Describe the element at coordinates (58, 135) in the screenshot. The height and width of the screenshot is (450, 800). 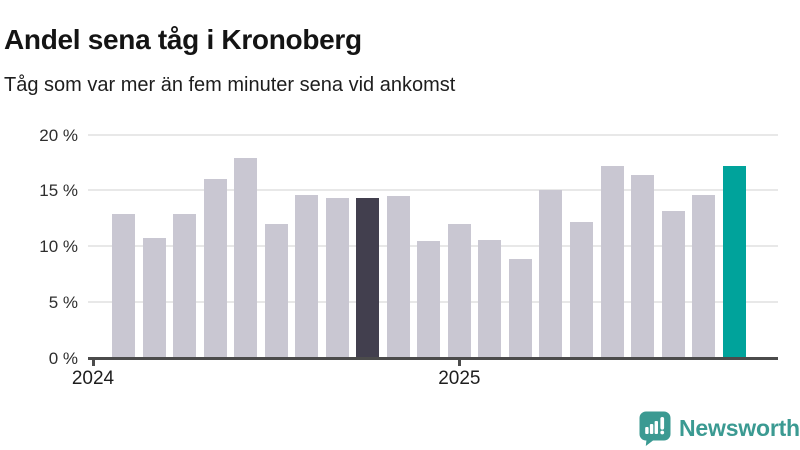
I see `y-tick-label-20: 20 %` at that location.